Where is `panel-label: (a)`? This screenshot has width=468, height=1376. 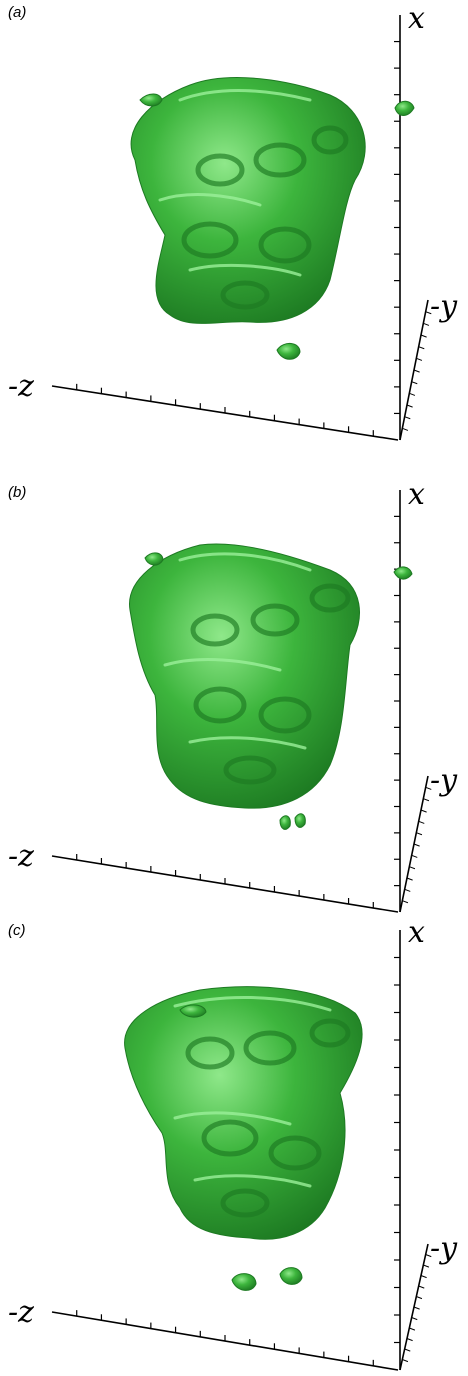
panel-label: (a) is located at coordinates (17, 12).